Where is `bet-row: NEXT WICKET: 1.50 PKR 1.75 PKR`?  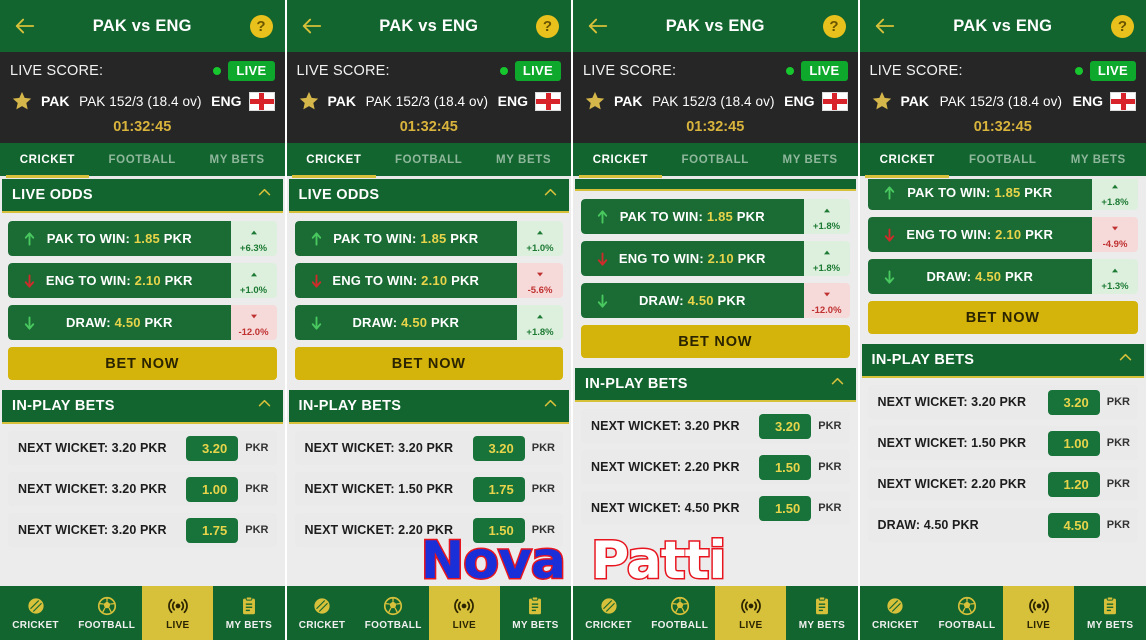
bet-row: NEXT WICKET: 1.50 PKR 1.75 PKR is located at coordinates (428, 489).